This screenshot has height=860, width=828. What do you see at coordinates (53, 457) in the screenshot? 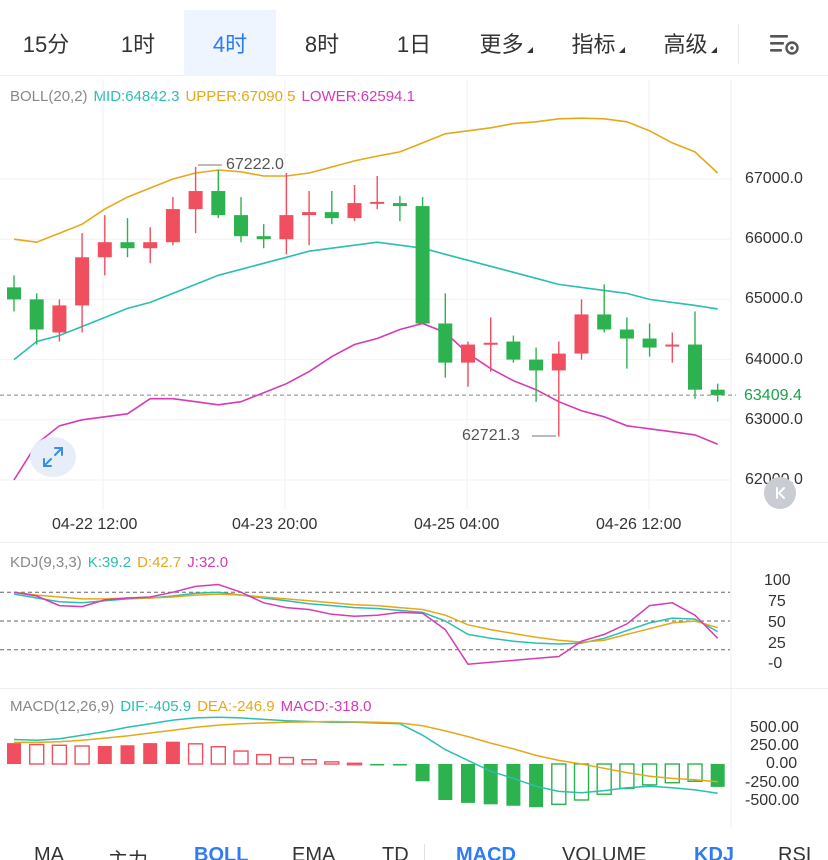
I see `expand-icon` at bounding box center [53, 457].